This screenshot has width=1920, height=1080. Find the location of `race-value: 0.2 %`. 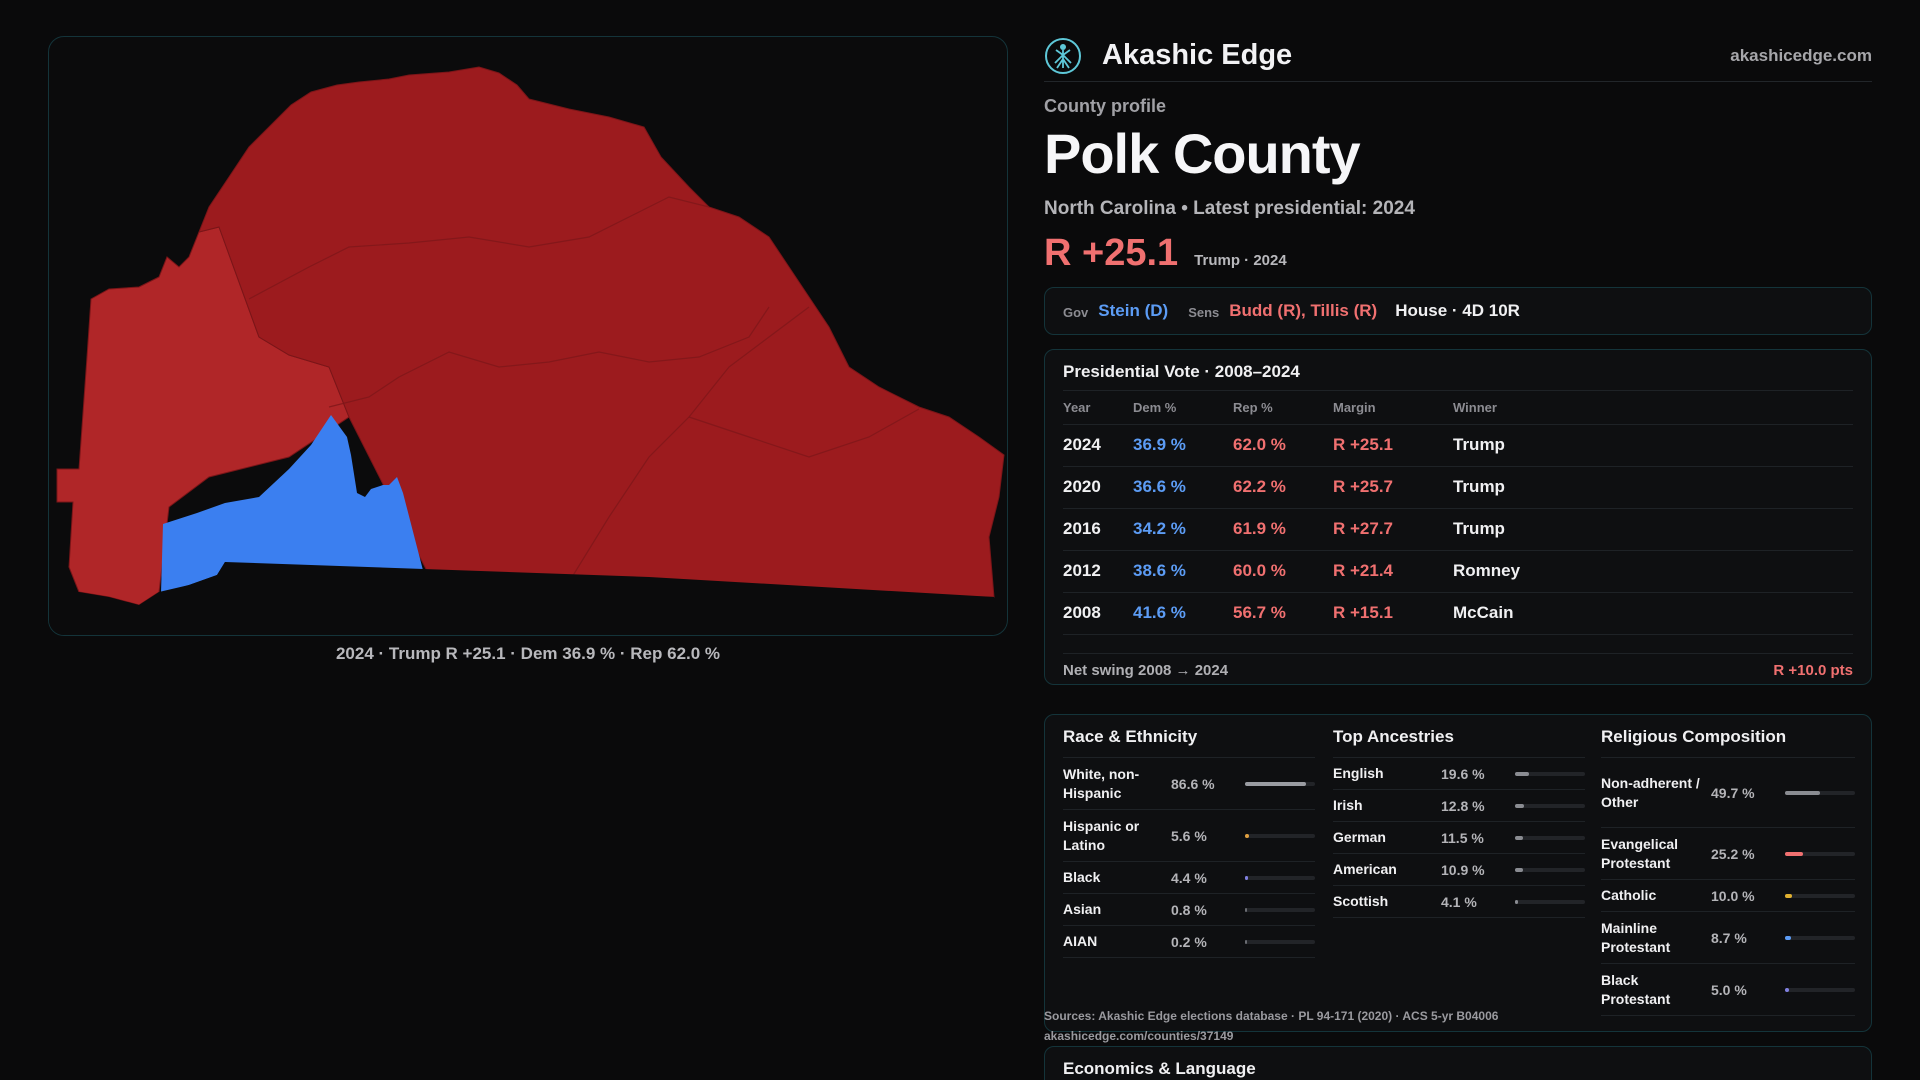

race-value: 0.2 % is located at coordinates (1189, 941).